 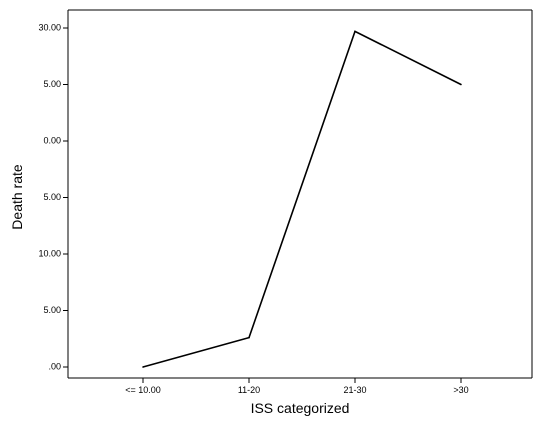 I want to click on y-tick-label: 30.00, so click(x=49, y=27).